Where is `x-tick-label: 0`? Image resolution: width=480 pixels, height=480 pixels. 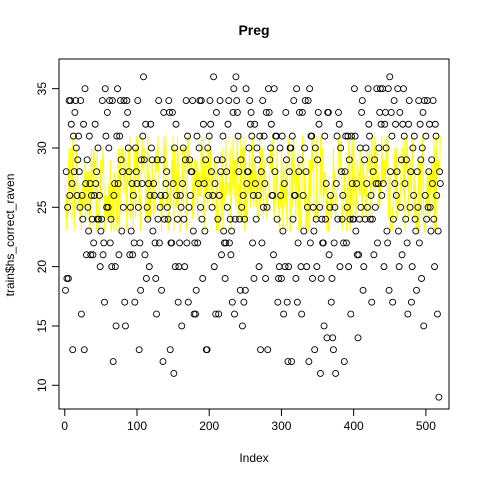 x-tick-label: 0 is located at coordinates (64, 426).